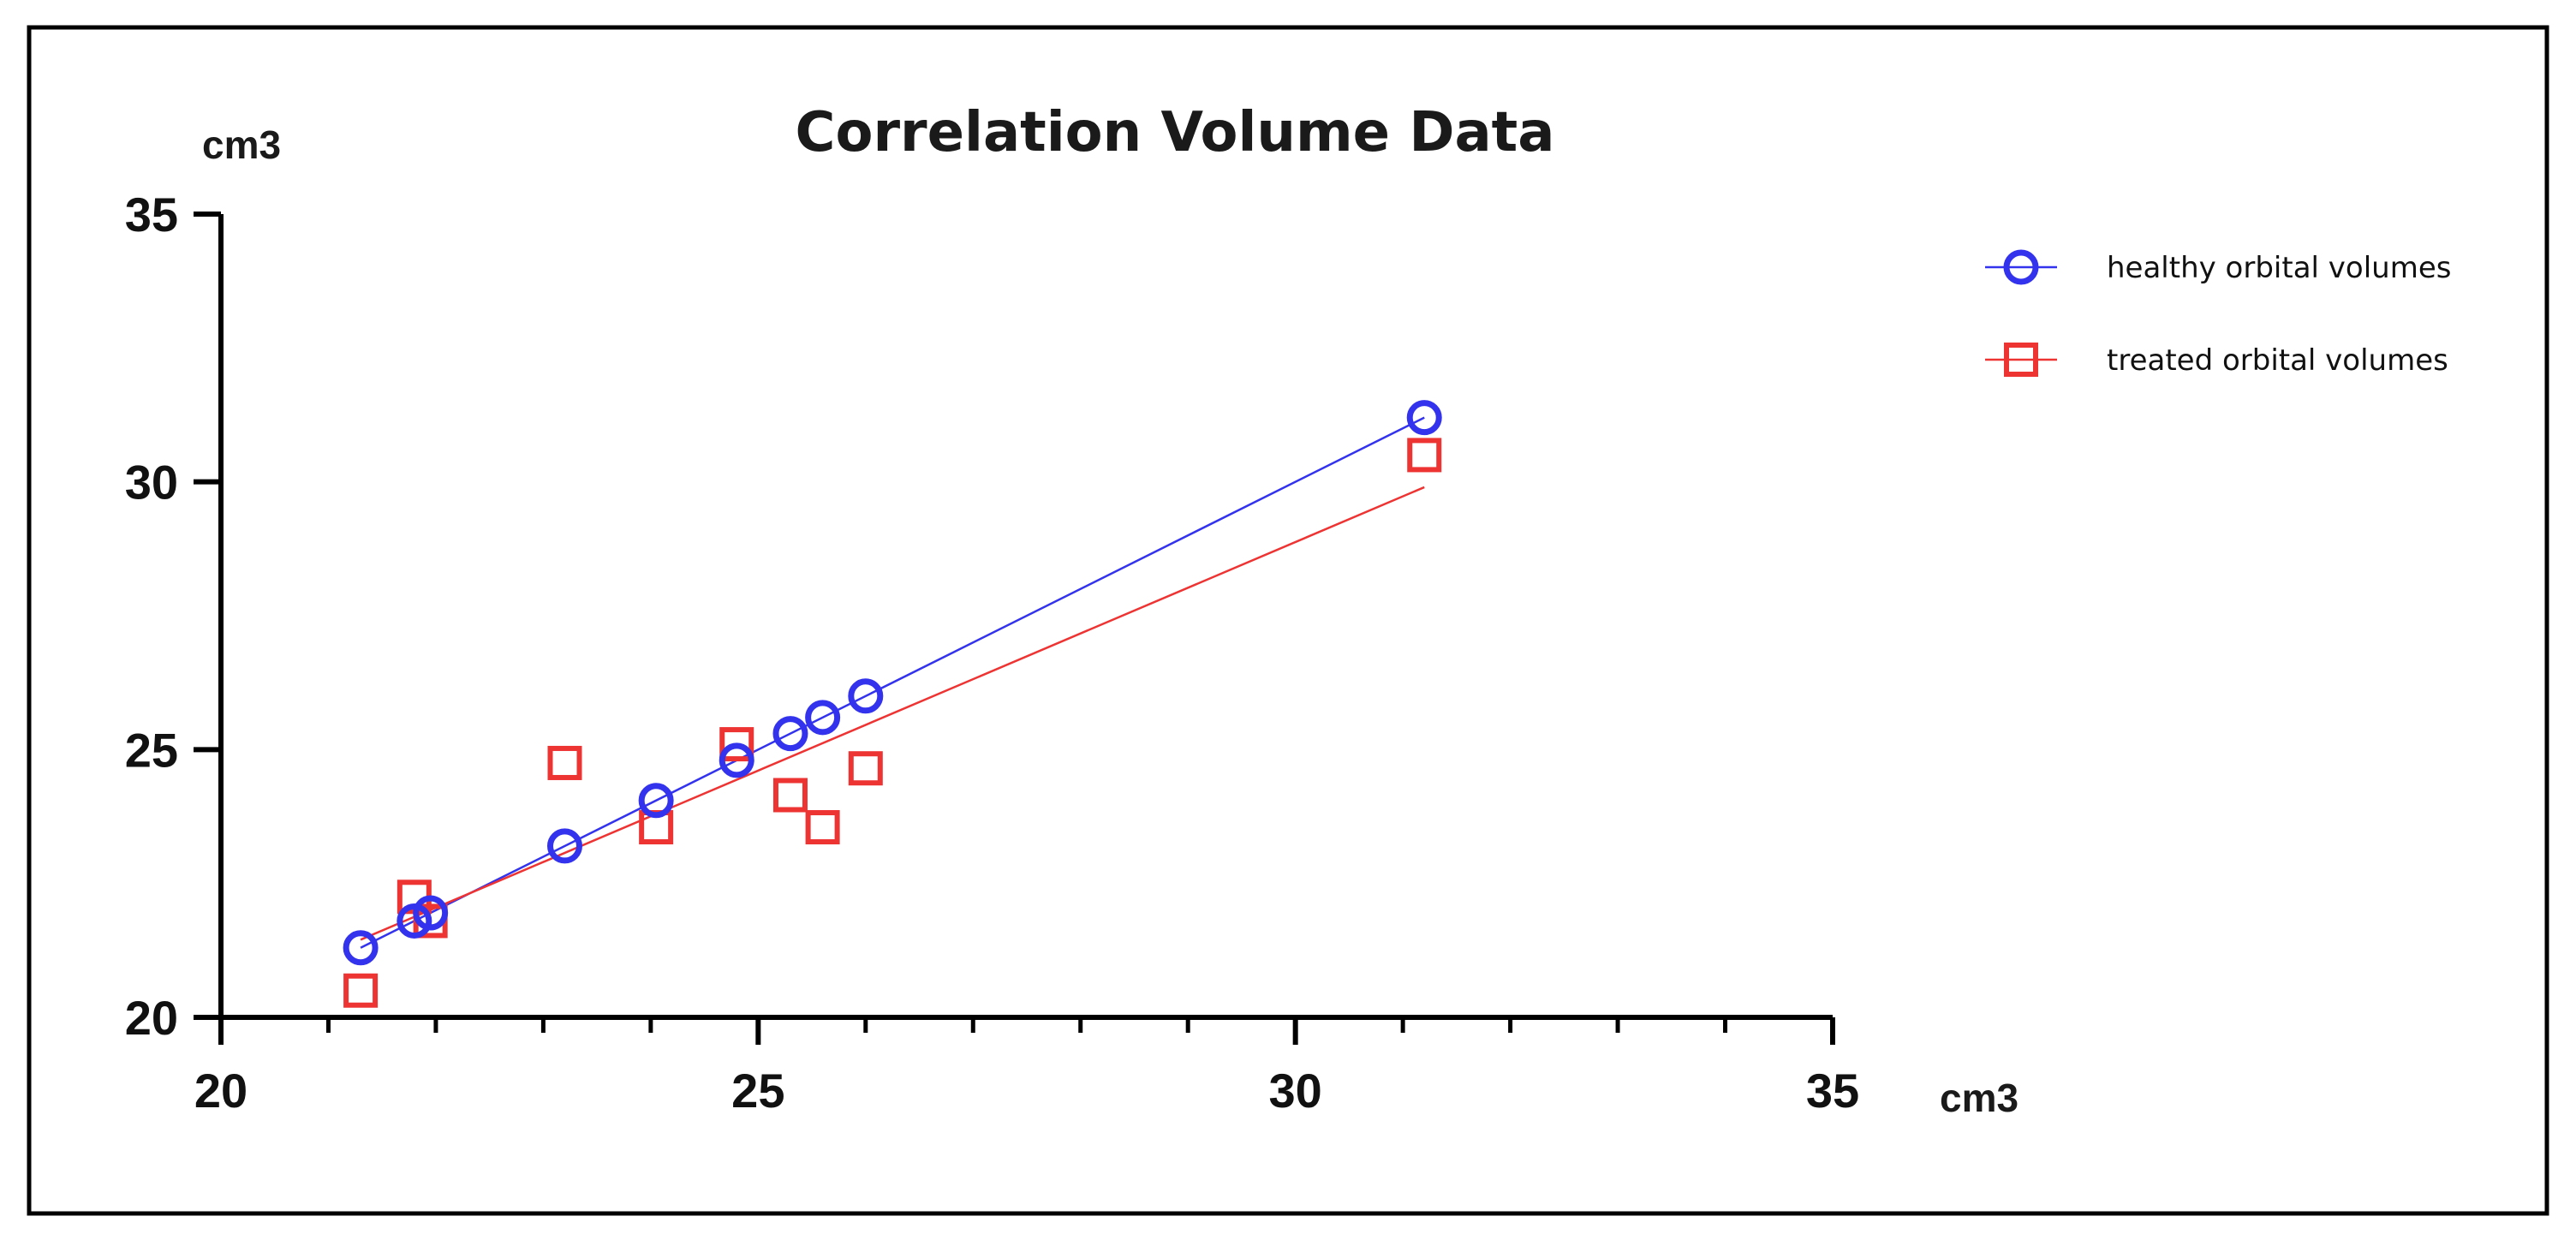 The image size is (2576, 1246). Describe the element at coordinates (151, 214) in the screenshot. I see `y-tick-label: 35` at that location.